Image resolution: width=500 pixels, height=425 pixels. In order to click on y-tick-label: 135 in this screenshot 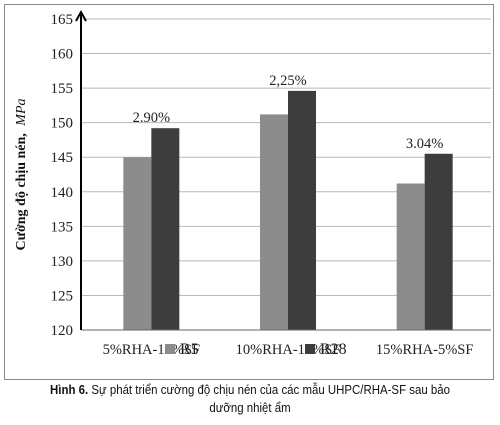, I will do `click(62, 227)`.